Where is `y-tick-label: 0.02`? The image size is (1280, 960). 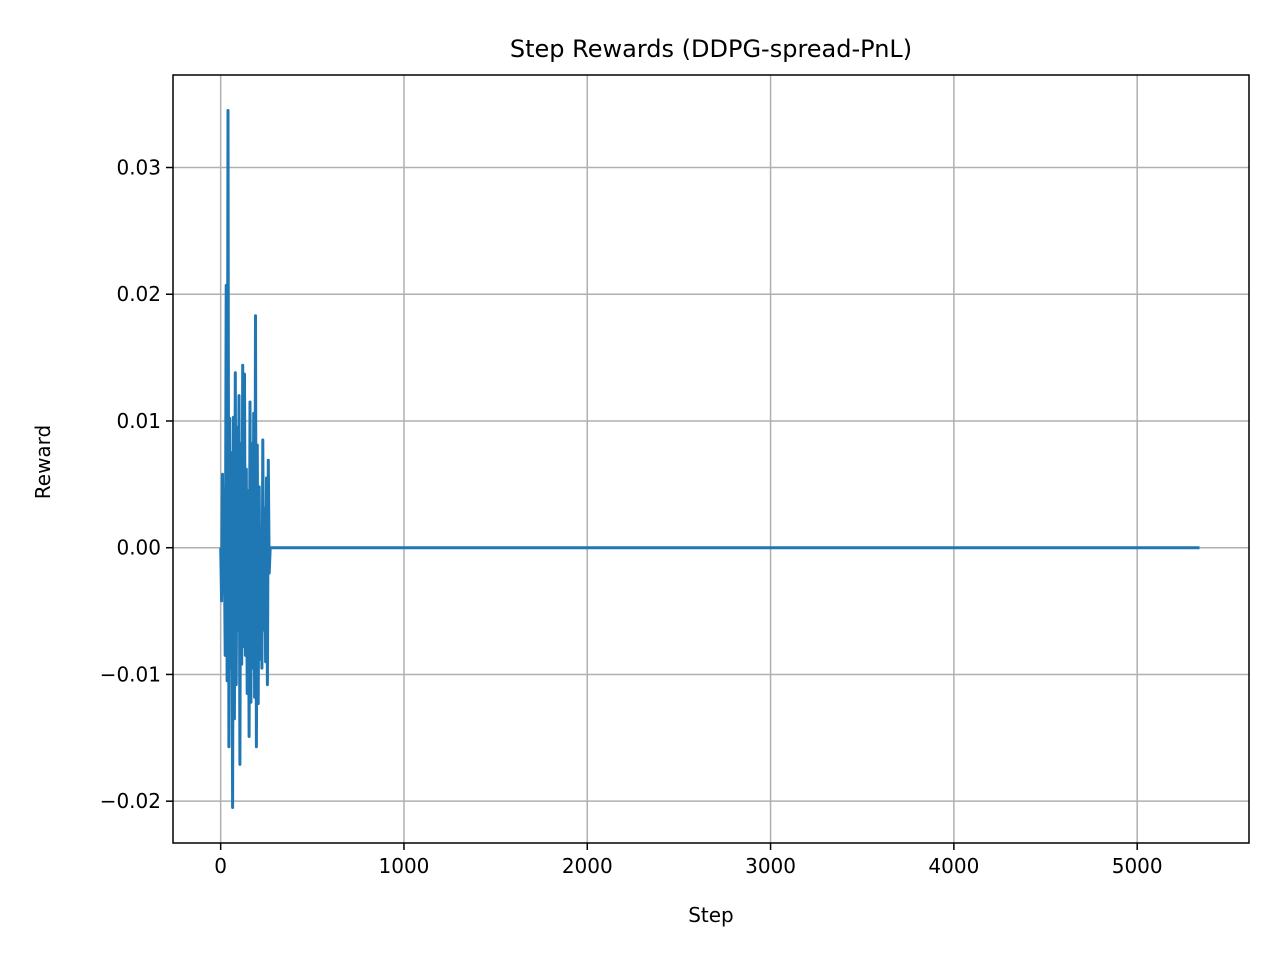
y-tick-label: 0.02 is located at coordinates (138, 294).